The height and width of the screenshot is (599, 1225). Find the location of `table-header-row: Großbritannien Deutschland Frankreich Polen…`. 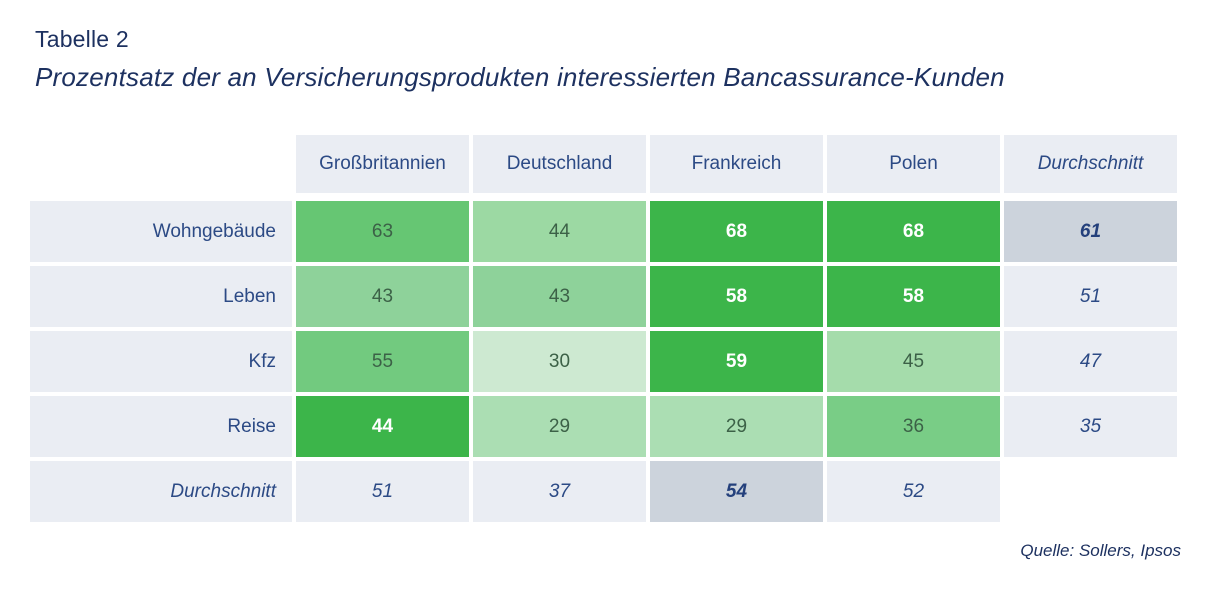

table-header-row: Großbritannien Deutschland Frankreich Polen… is located at coordinates (603, 164).